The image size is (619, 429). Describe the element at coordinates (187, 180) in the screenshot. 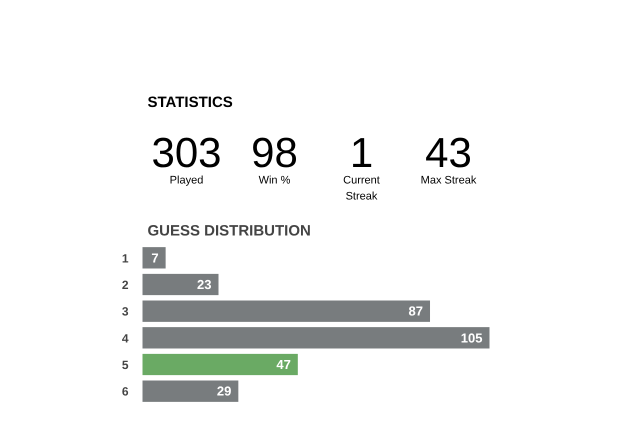

I see `category-label: Played` at that location.